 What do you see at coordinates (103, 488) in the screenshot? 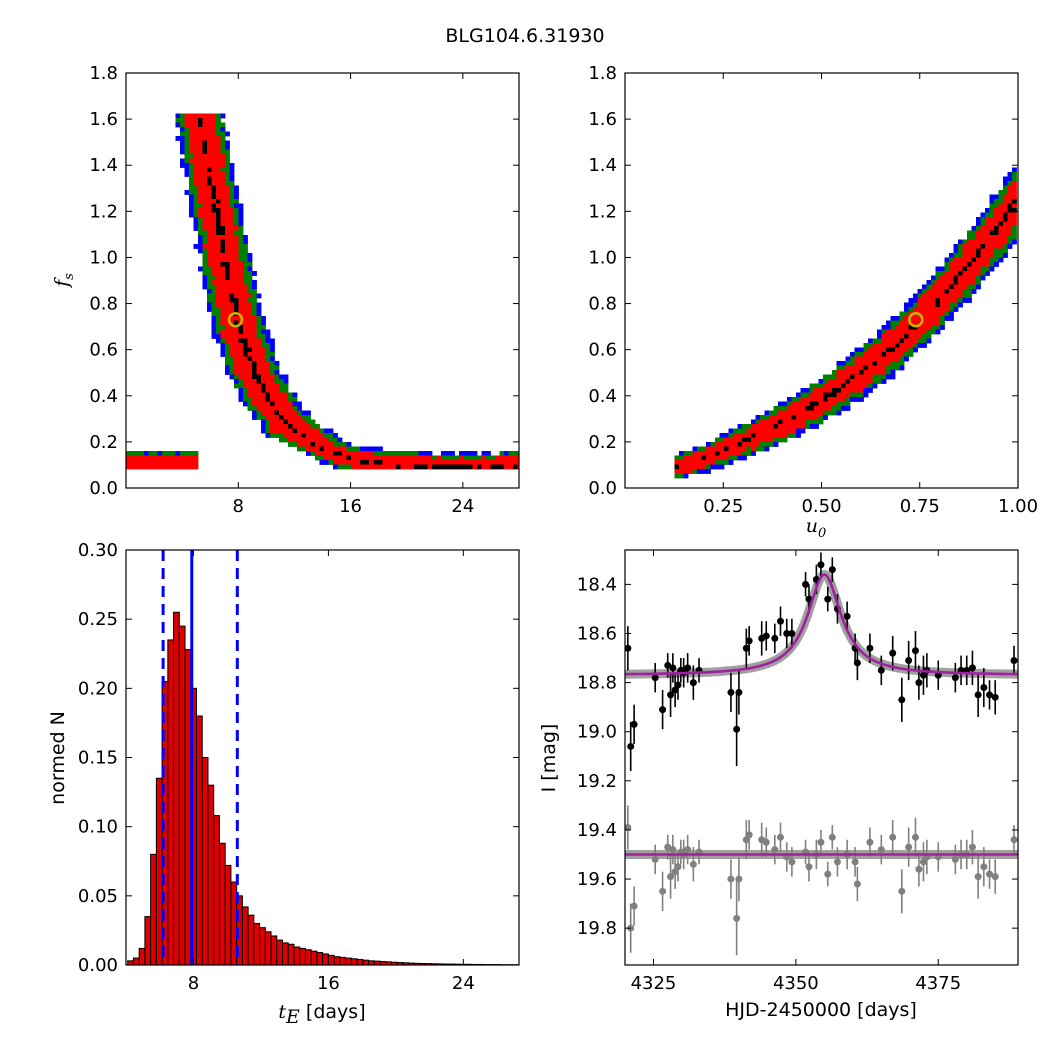
I see `y-tick-label: 0.0` at bounding box center [103, 488].